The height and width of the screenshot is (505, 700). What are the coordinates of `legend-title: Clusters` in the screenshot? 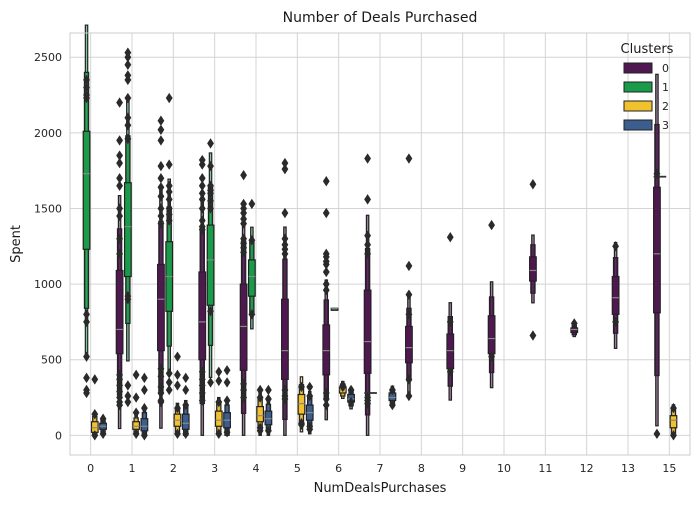 It's located at (647, 49).